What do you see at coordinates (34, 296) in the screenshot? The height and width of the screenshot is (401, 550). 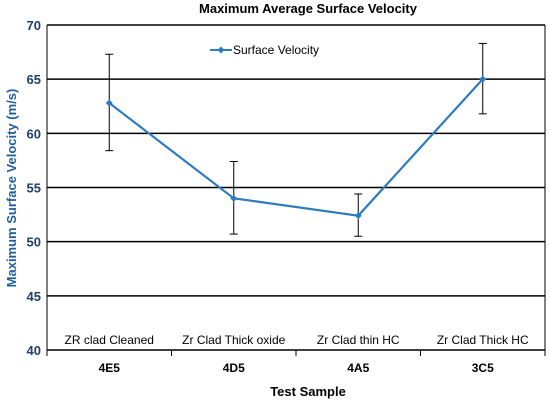 I see `y-tick-label: 45` at bounding box center [34, 296].